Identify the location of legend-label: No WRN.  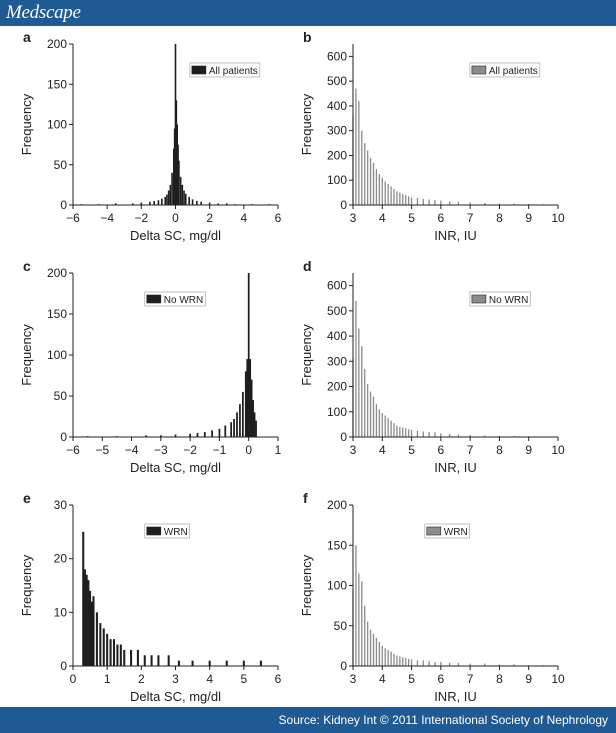
(183, 300).